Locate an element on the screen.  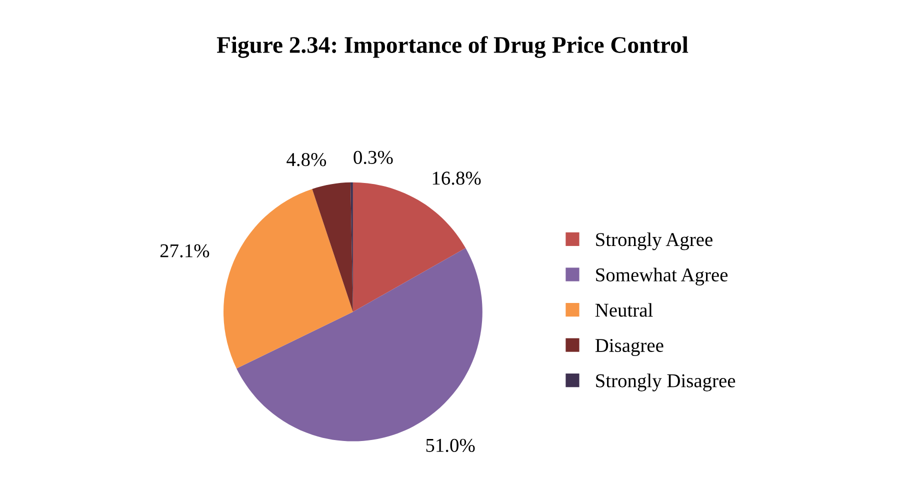
data-label: 51.0% is located at coordinates (450, 445).